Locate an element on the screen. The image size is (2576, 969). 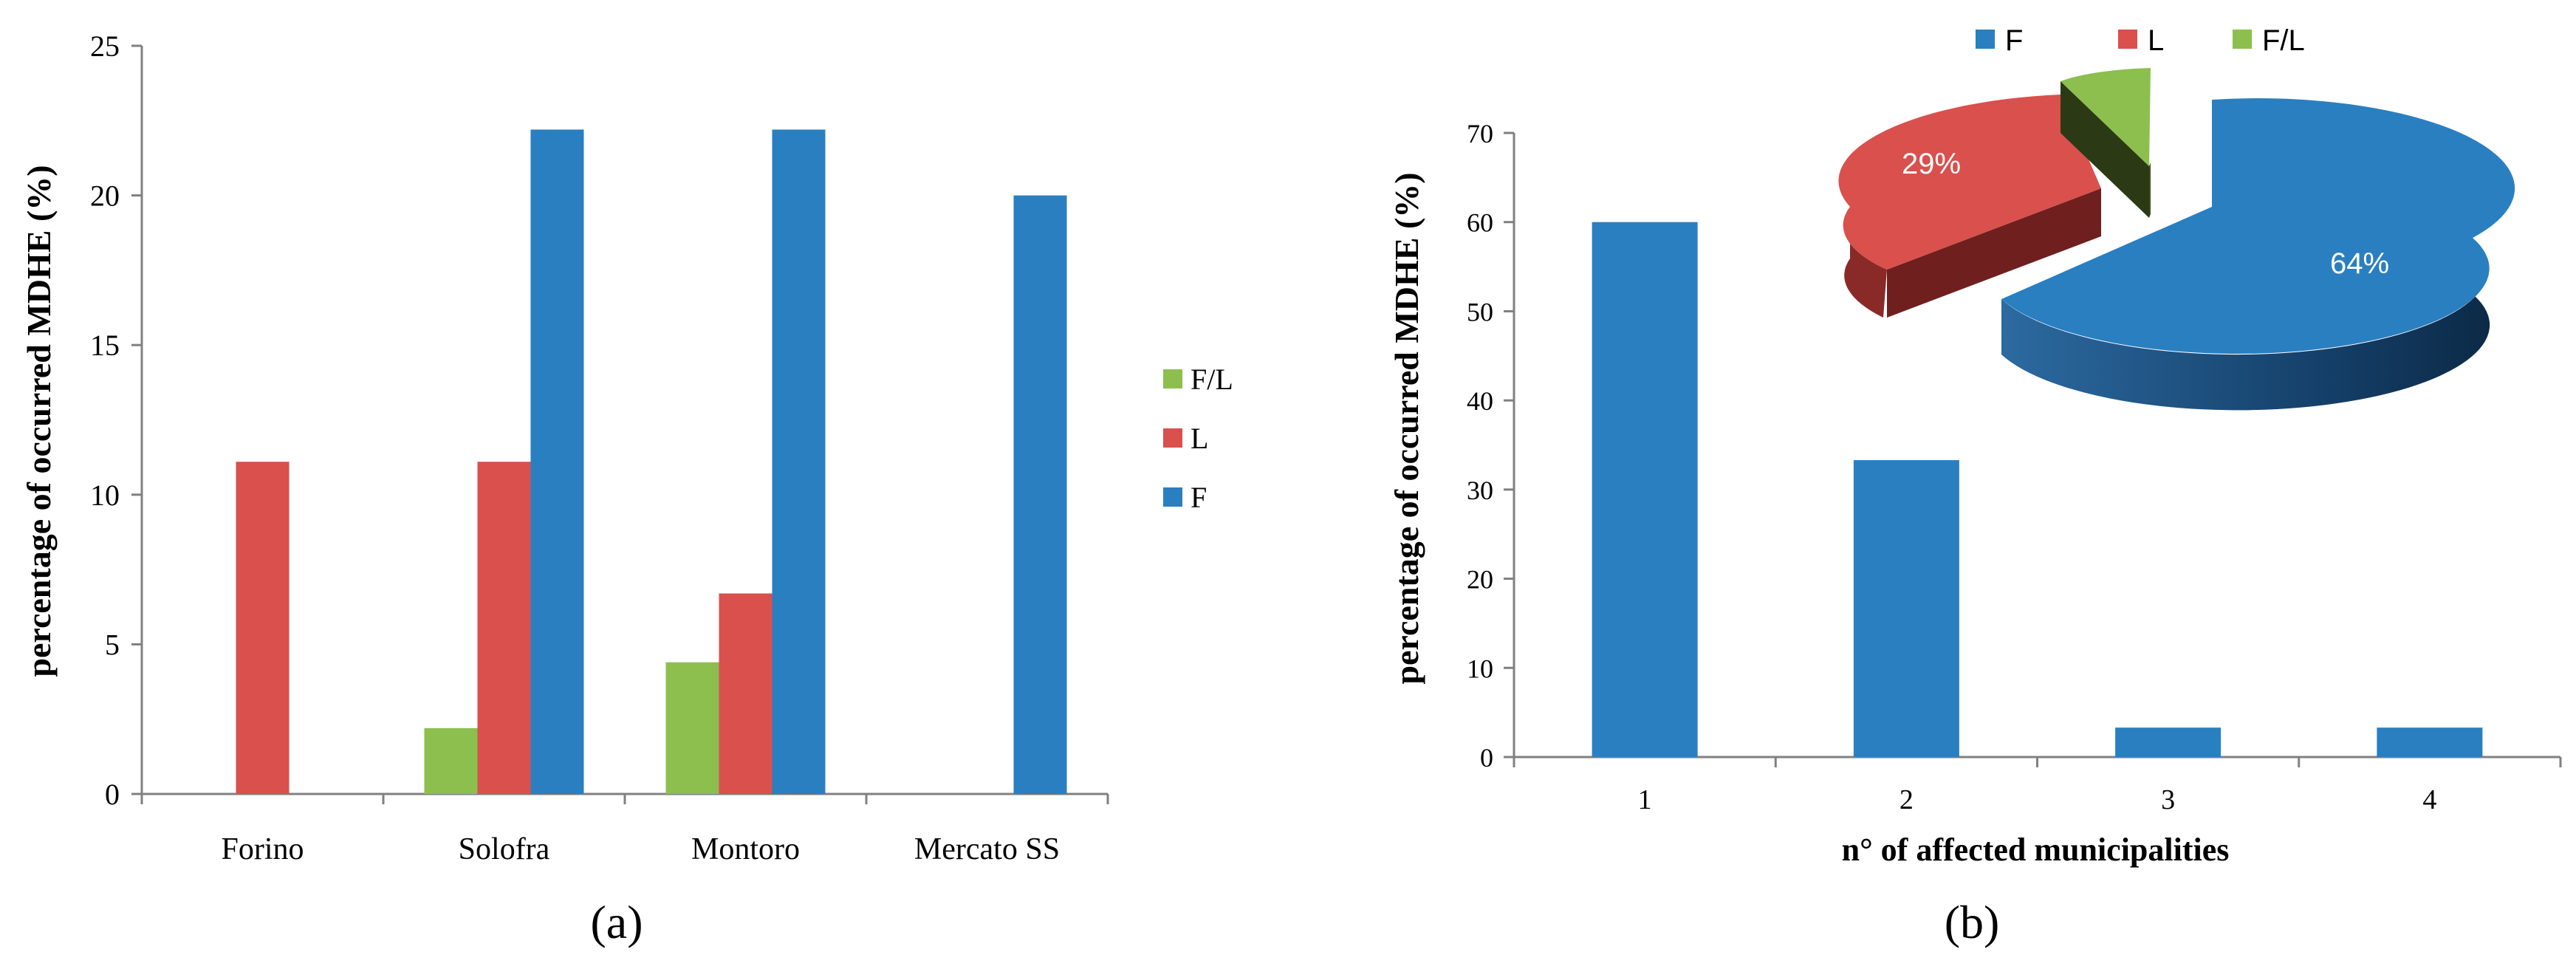
chart-b-xtick-label: 3 is located at coordinates (2168, 799).